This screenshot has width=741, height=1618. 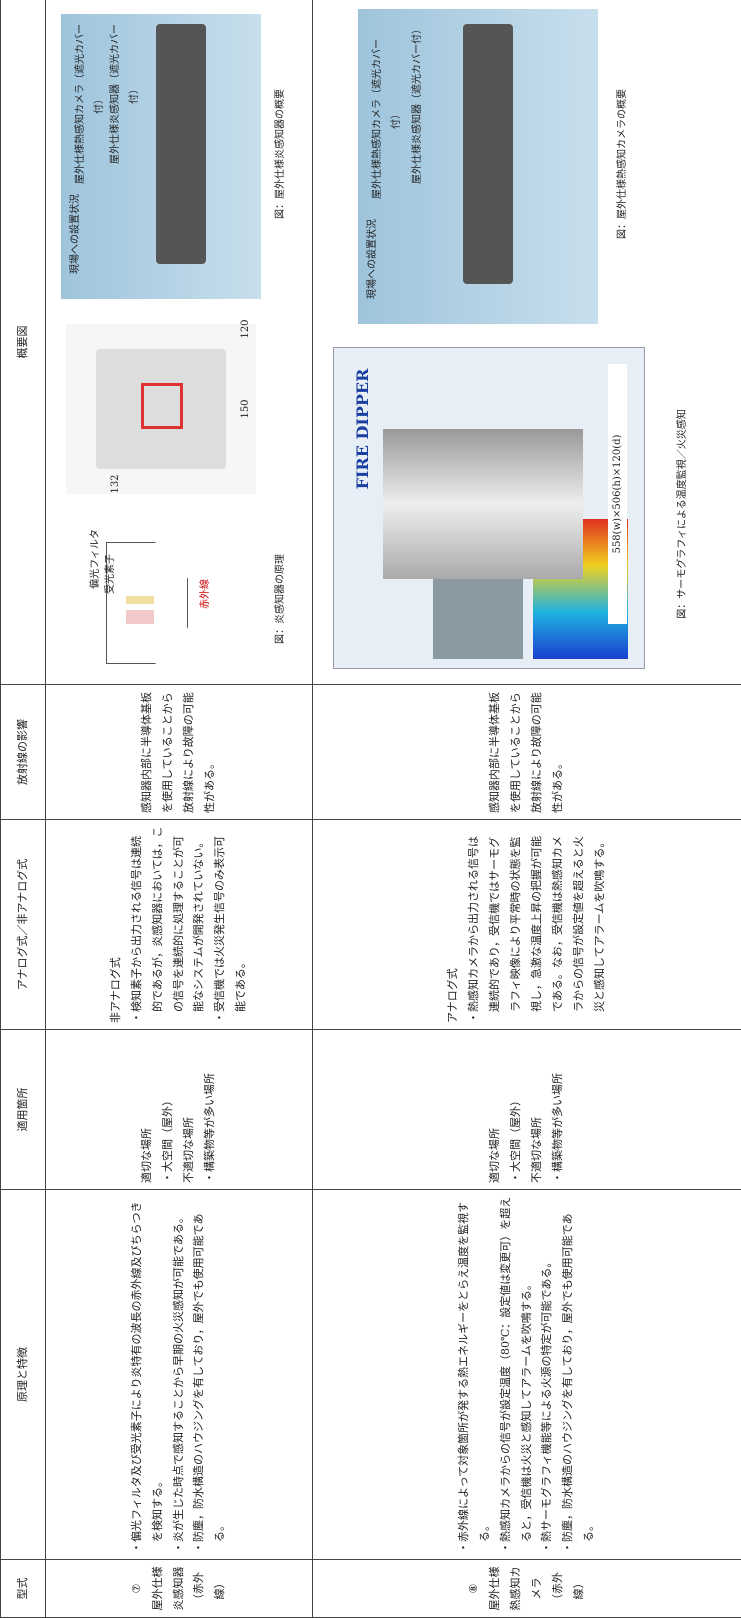 What do you see at coordinates (280, 154) in the screenshot?
I see `figure-label: 図：屋外仕様炎感知器の概要` at bounding box center [280, 154].